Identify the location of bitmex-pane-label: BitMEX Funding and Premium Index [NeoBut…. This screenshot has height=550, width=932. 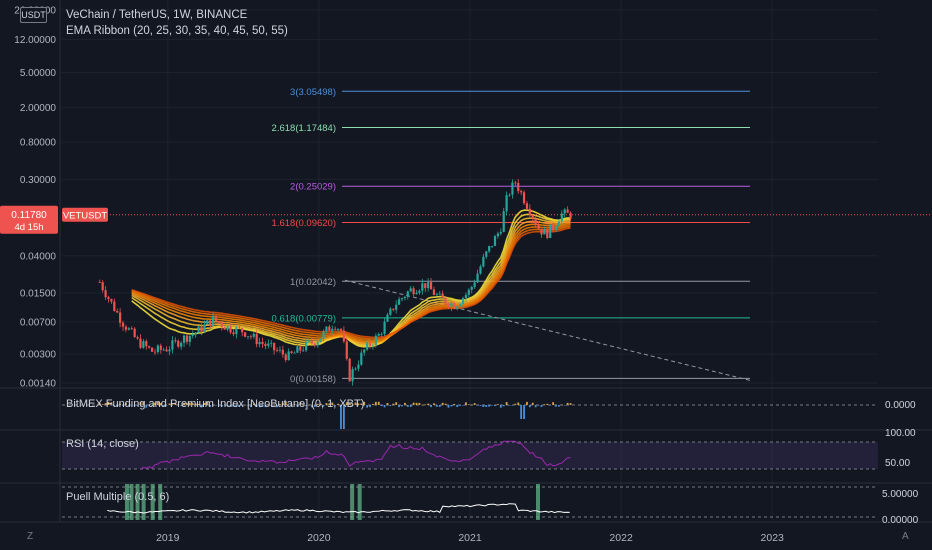
(215, 404).